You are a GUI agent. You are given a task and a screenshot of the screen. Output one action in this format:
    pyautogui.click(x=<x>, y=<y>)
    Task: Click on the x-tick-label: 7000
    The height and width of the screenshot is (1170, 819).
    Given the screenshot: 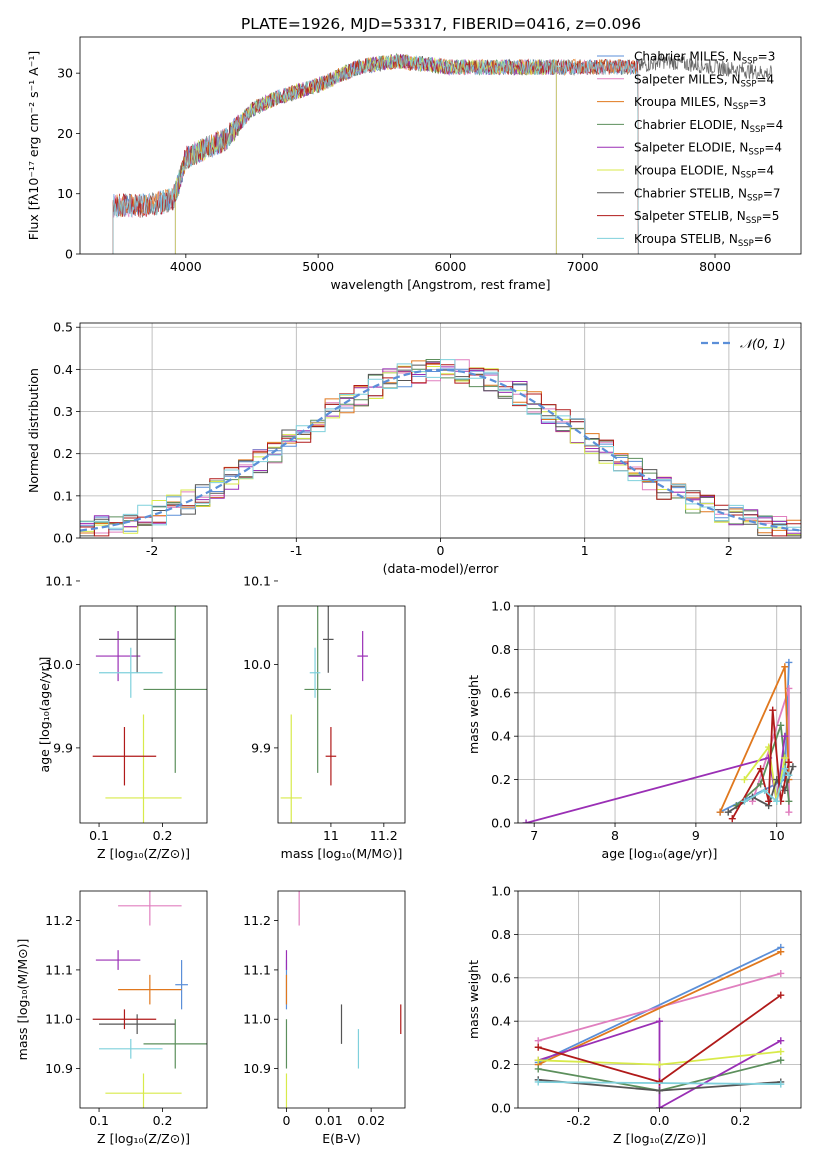 What is the action you would take?
    pyautogui.click(x=583, y=266)
    